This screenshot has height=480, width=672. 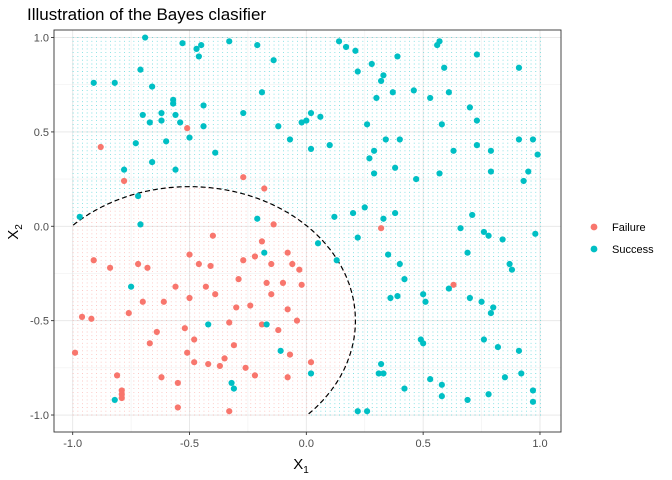 What do you see at coordinates (306, 444) in the screenshot?
I see `x-tick-label-2: 0.0` at bounding box center [306, 444].